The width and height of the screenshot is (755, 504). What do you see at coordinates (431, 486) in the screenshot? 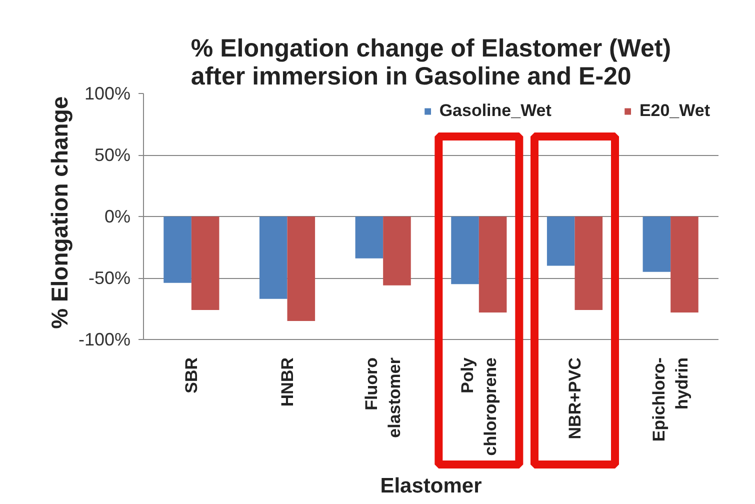
I see `x-axis-title: Elastomer` at bounding box center [431, 486].